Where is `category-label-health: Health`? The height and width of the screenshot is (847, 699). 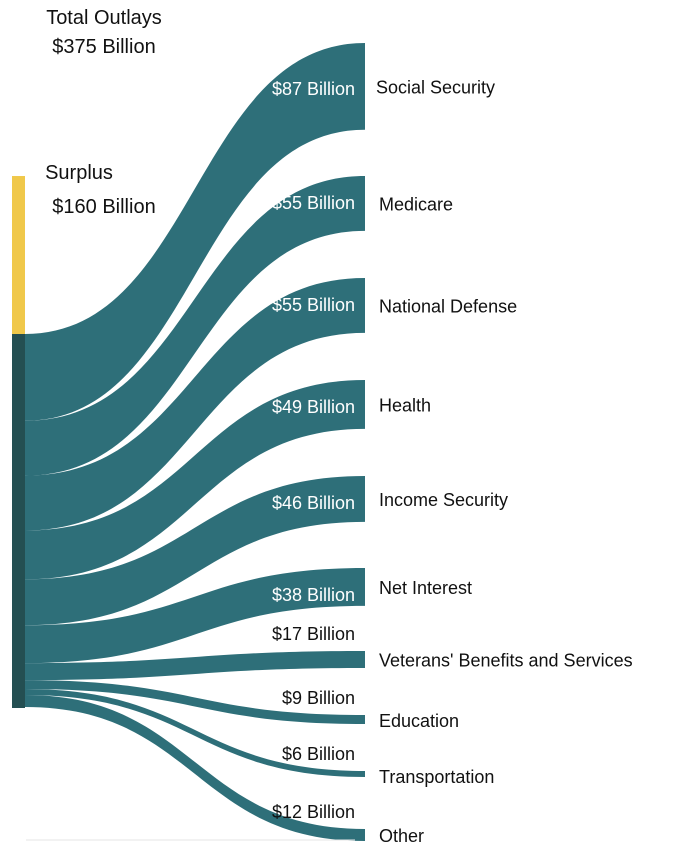
category-label-health: Health is located at coordinates (405, 405).